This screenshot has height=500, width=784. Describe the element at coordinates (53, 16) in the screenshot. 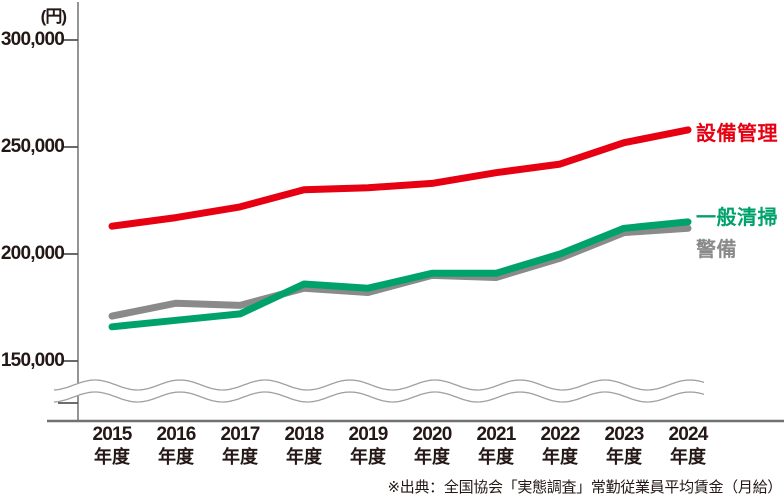

I see `y-axis-unit-label: (円)` at that location.